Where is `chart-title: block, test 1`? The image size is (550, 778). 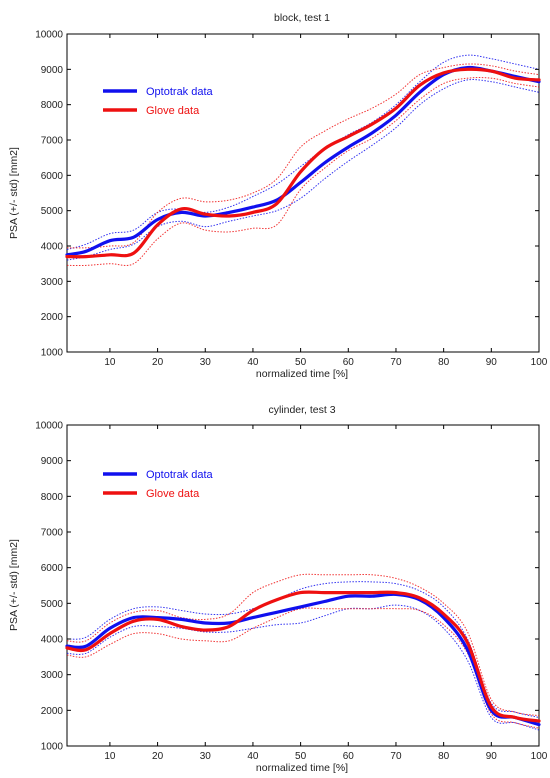 chart-title: block, test 1 is located at coordinates (302, 18).